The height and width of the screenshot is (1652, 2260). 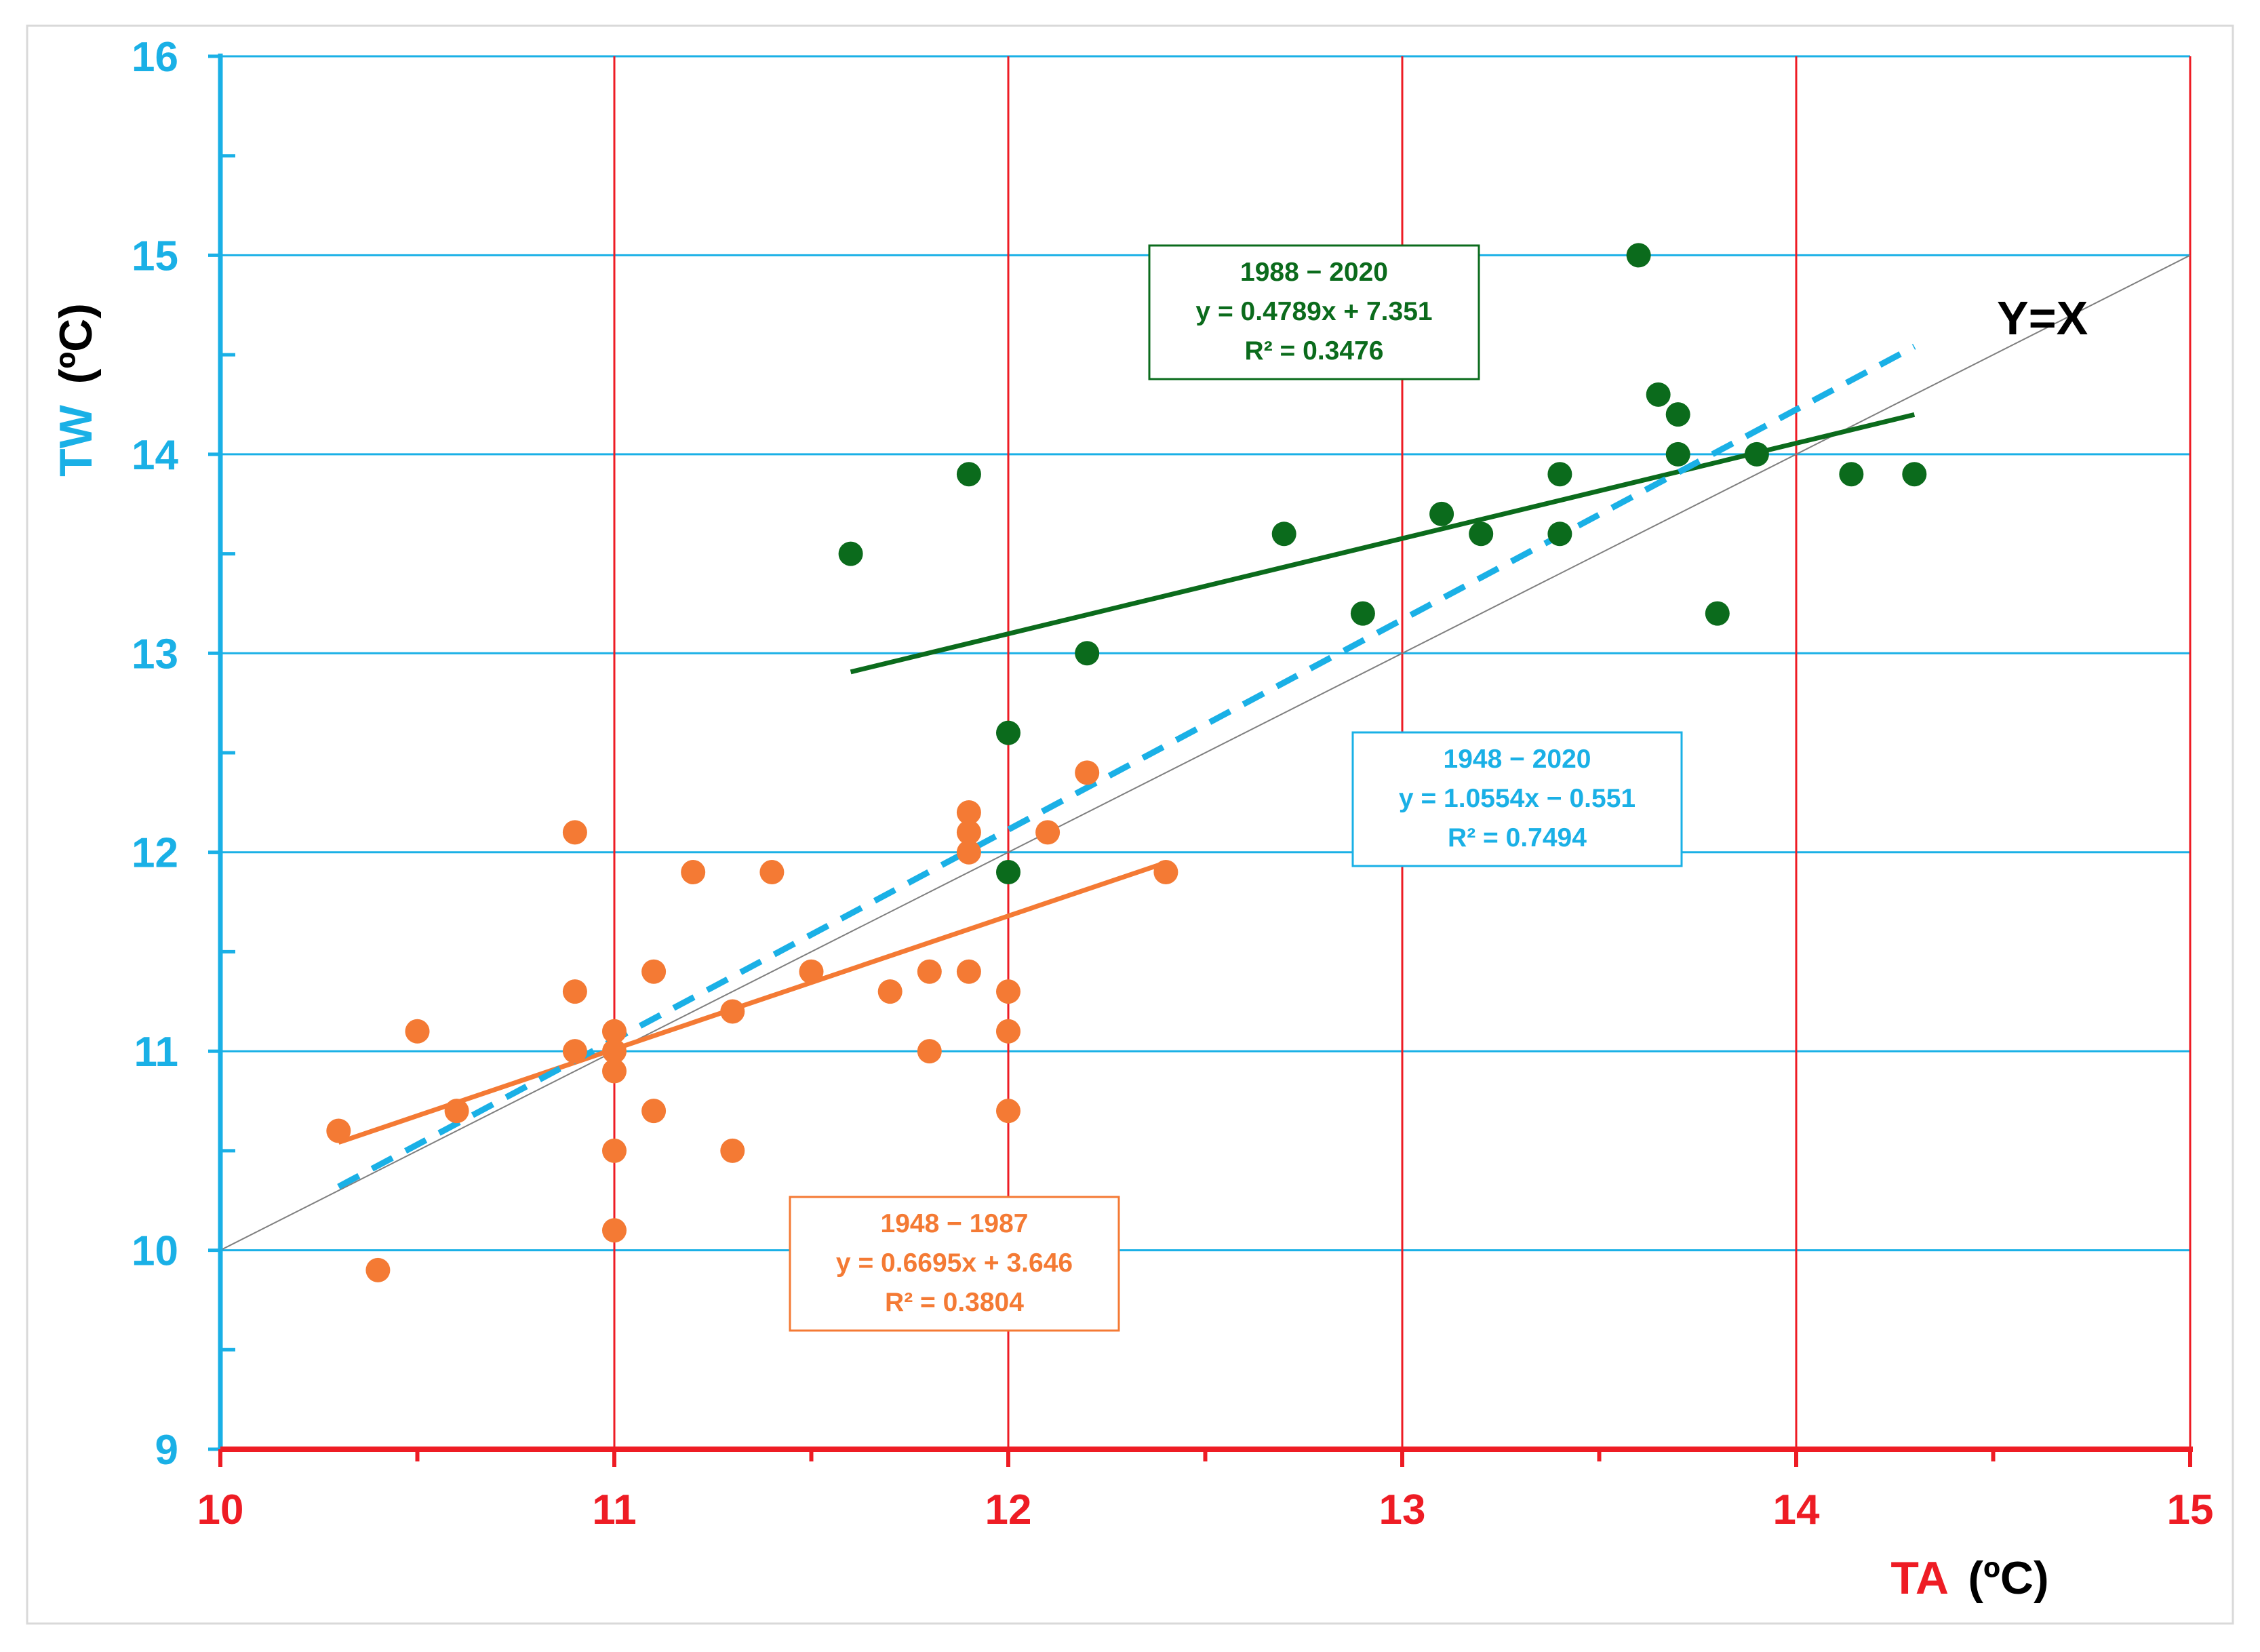 I want to click on y-tick-label-13: 13, so click(x=155, y=654).